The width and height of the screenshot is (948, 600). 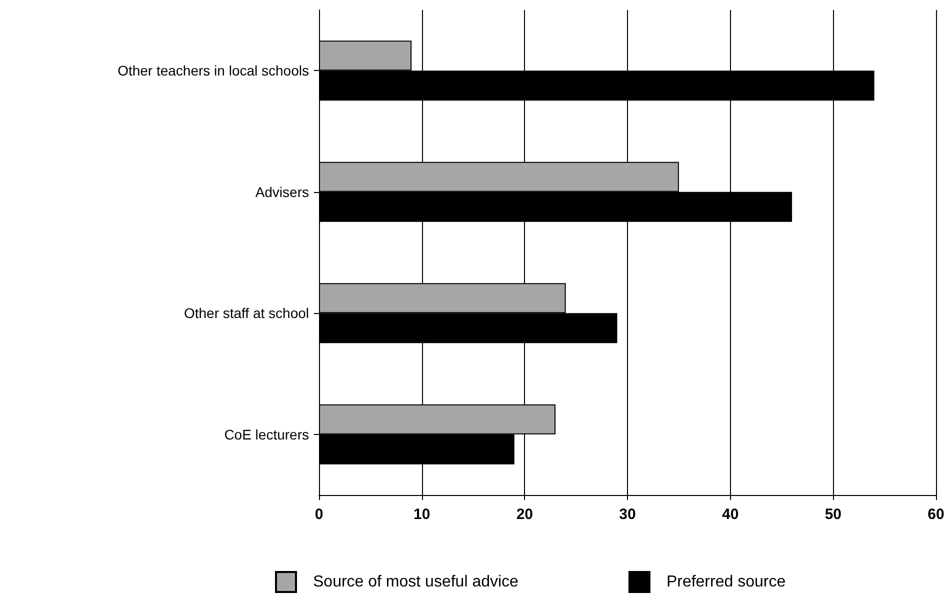 I want to click on y-tick-label: Other teachers in local schools, so click(x=213, y=70).